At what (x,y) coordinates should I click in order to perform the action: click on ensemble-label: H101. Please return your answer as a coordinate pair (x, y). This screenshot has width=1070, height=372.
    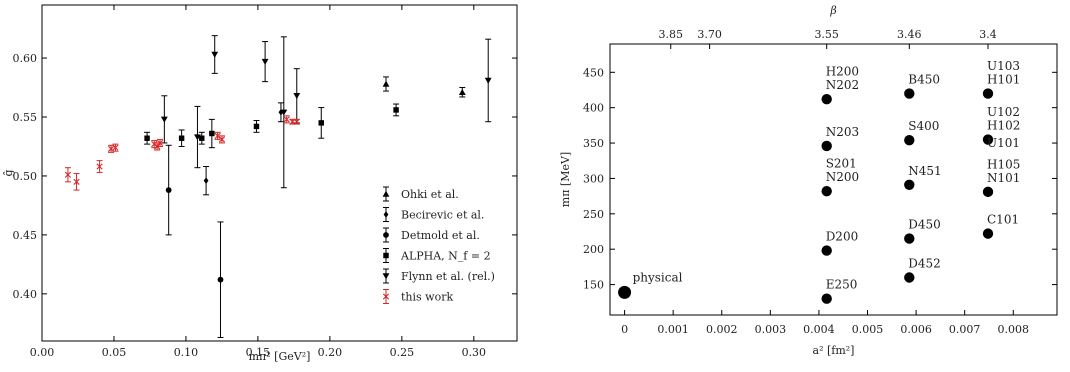
    Looking at the image, I should click on (1003, 80).